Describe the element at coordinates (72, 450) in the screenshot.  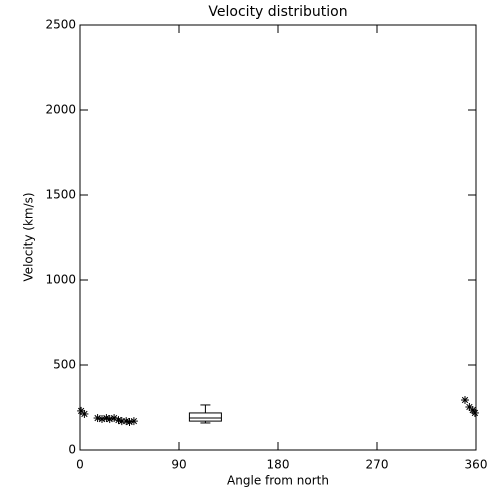
I see `y-tick-label: 0` at that location.